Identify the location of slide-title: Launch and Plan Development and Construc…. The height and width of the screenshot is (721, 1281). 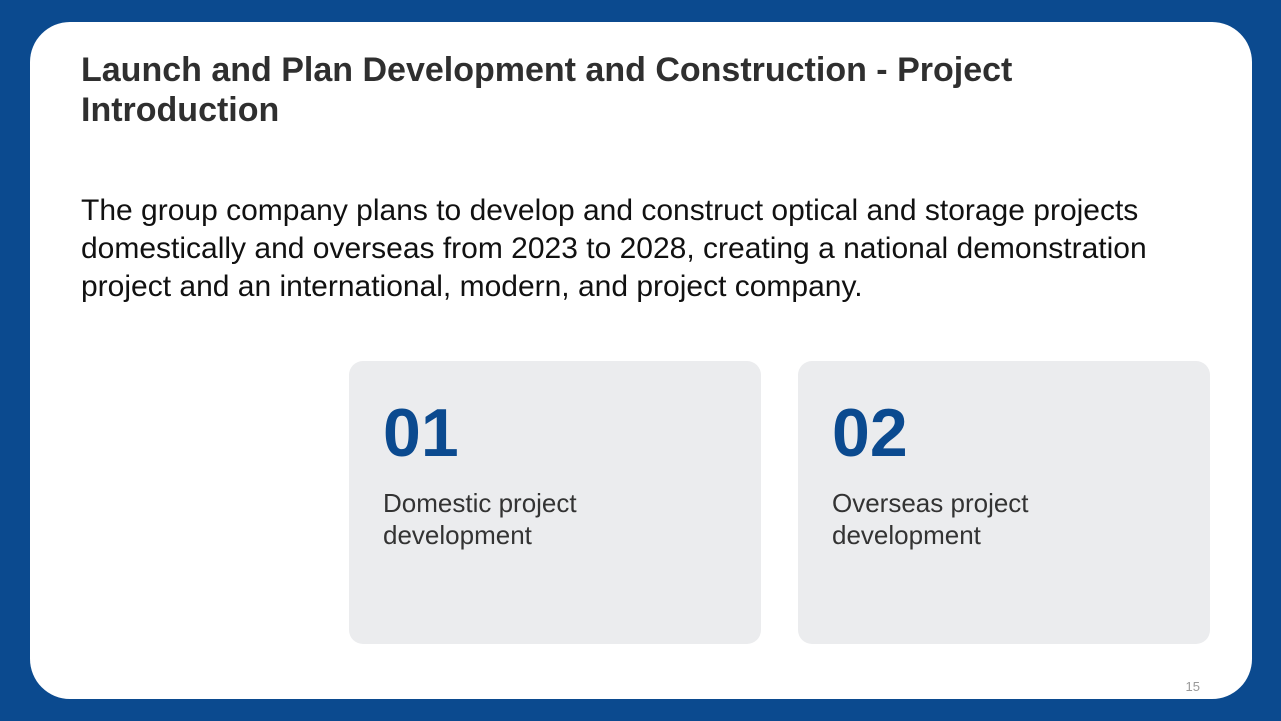
(547, 90).